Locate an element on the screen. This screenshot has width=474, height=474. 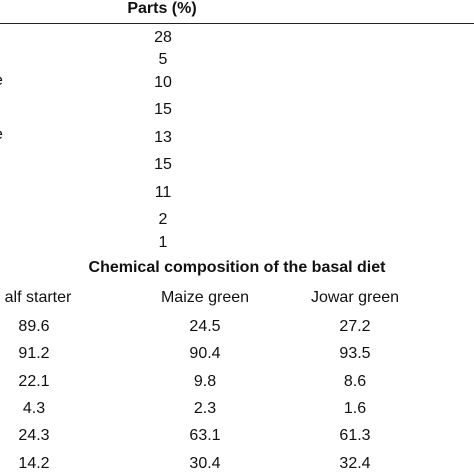
table-cell: 24.5 is located at coordinates (205, 326).